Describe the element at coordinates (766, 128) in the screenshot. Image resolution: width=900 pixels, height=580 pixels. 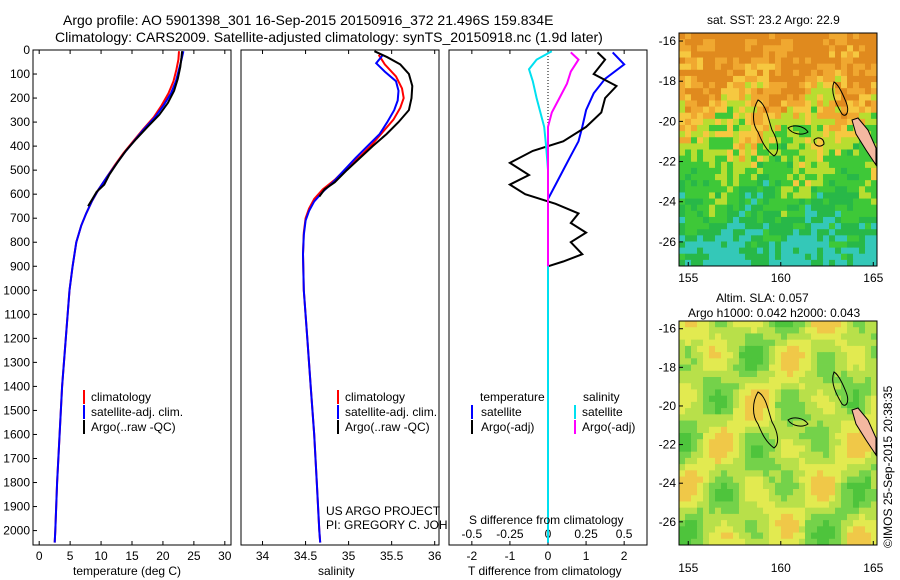
I see `island-outline` at that location.